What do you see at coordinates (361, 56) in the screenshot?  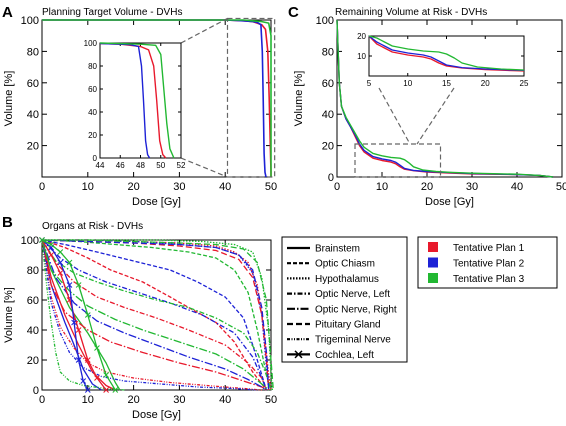 I see `panel-c-inset-ytick-label: 10` at bounding box center [361, 56].